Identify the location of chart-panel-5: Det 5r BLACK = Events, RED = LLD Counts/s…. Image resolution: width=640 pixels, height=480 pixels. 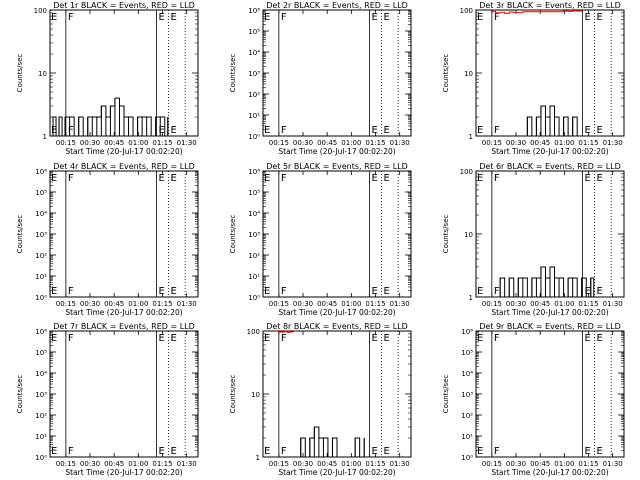
(320, 239).